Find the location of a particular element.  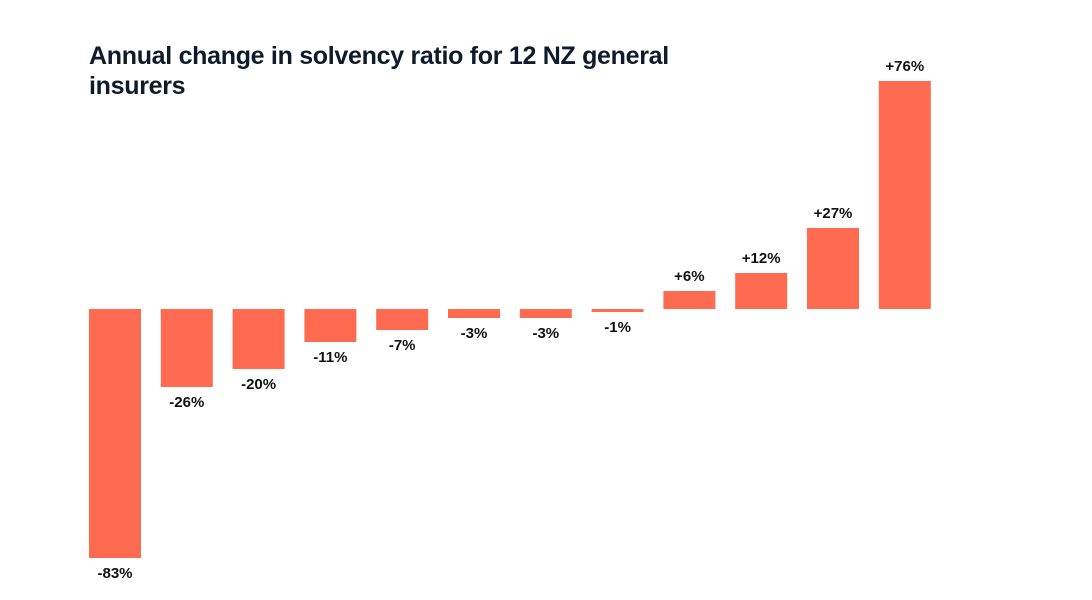

data-label-10: +12% is located at coordinates (761, 258).